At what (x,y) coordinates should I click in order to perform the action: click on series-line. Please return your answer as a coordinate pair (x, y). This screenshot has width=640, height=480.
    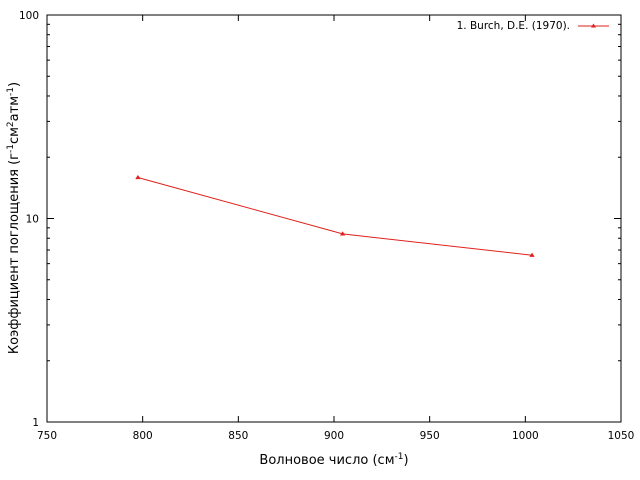
    Looking at the image, I should click on (335, 216).